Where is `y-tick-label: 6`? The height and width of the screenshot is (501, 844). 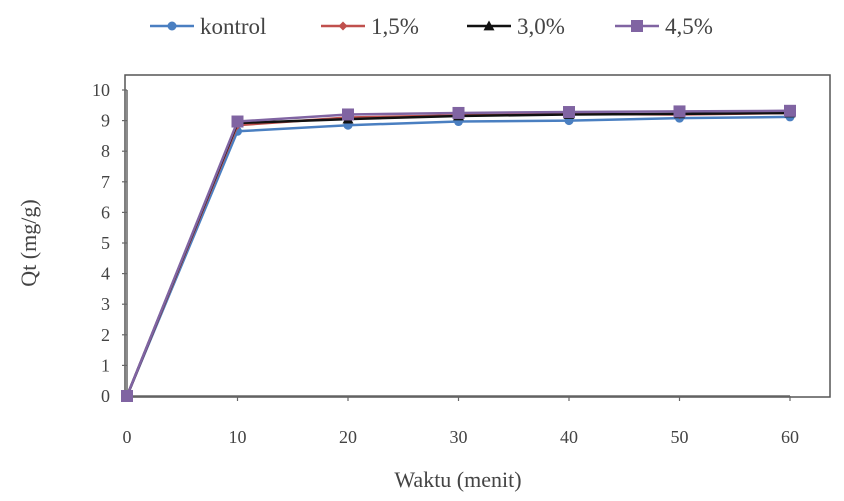 y-tick-label: 6 is located at coordinates (105, 212).